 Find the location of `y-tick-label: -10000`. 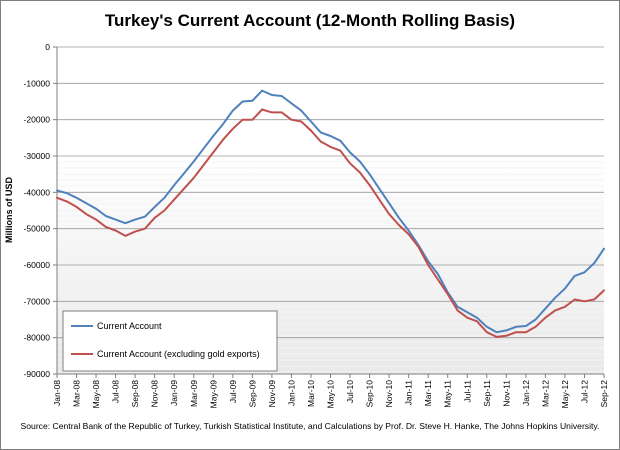

y-tick-label: -10000 is located at coordinates (37, 83).